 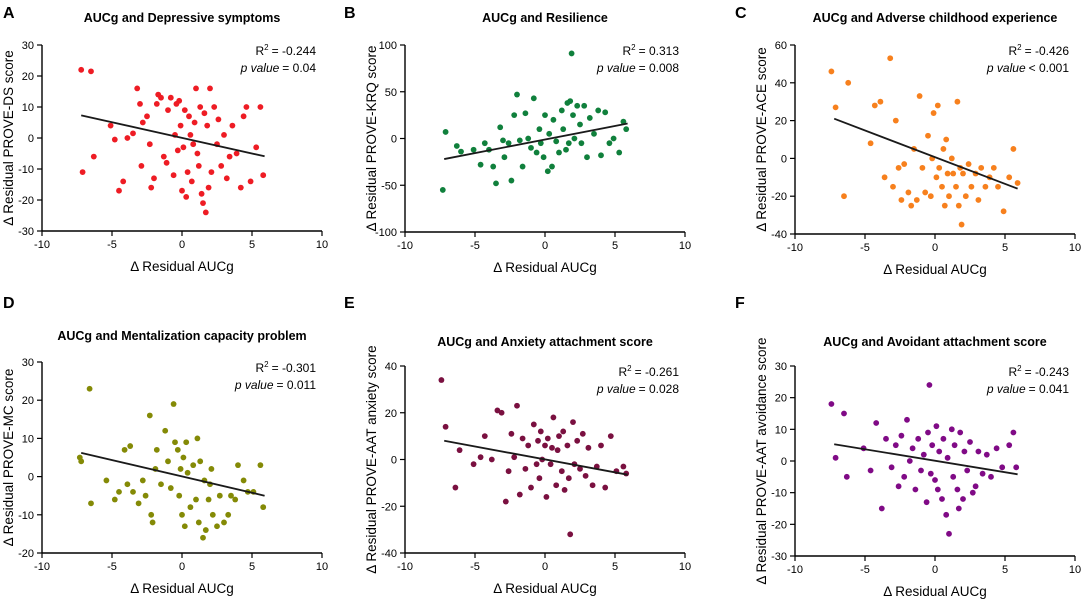 What do you see at coordinates (391, 367) in the screenshot?
I see `y-tick-label: 40` at bounding box center [391, 367].